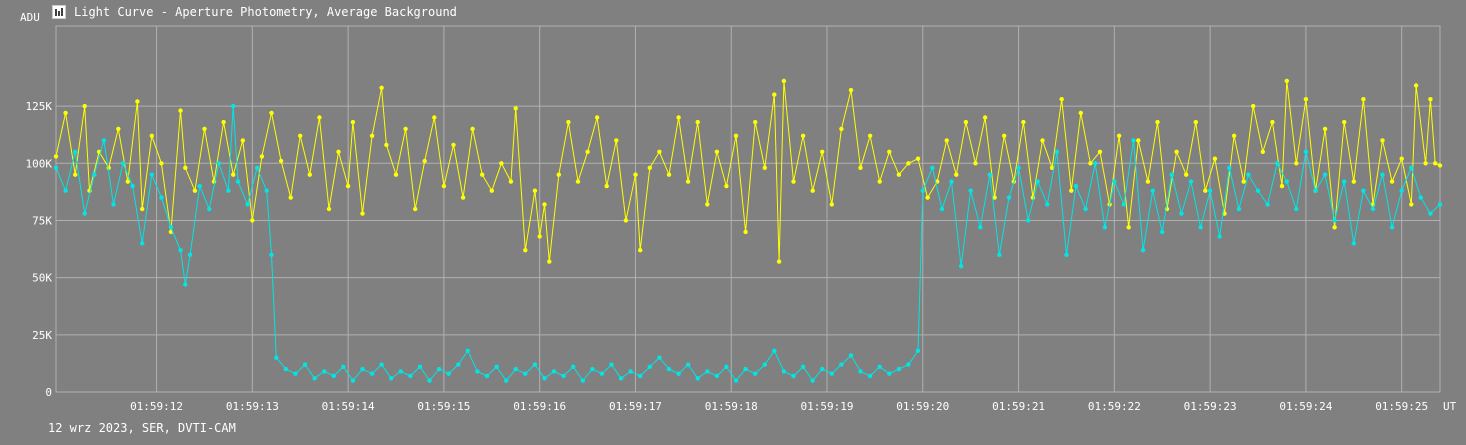 The width and height of the screenshot is (1466, 445). Describe the element at coordinates (443, 406) in the screenshot. I see `x-tick-label: 01:59:15` at that location.